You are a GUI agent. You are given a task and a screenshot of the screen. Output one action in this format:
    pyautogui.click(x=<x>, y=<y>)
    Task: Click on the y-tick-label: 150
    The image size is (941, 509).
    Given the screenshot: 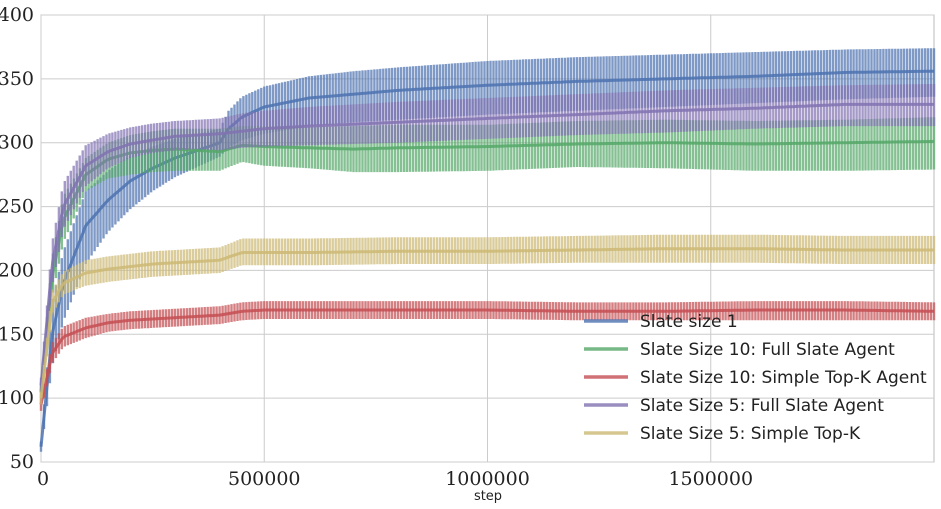 What is the action you would take?
    pyautogui.click(x=17, y=334)
    